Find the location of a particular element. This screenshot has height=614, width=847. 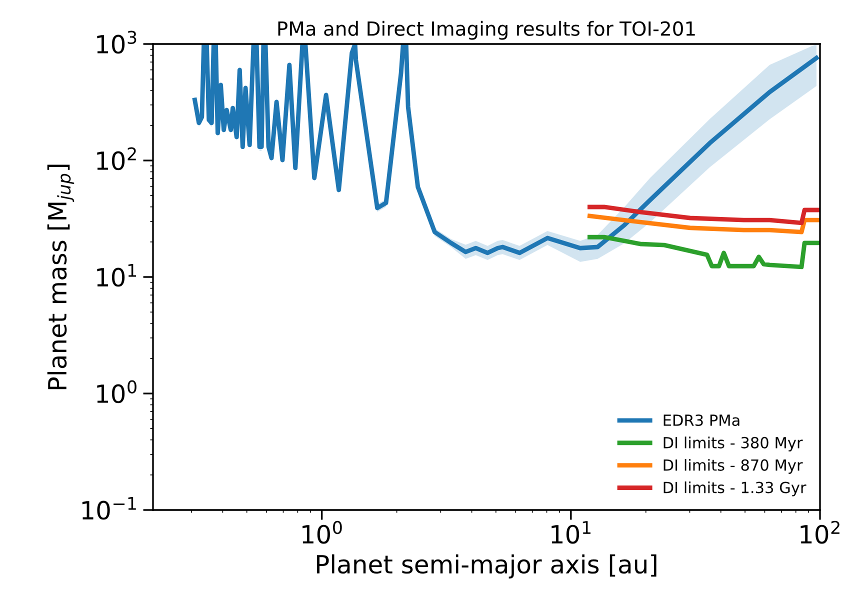

x-tick-label: 10$^{0}$ is located at coordinates (322, 532).